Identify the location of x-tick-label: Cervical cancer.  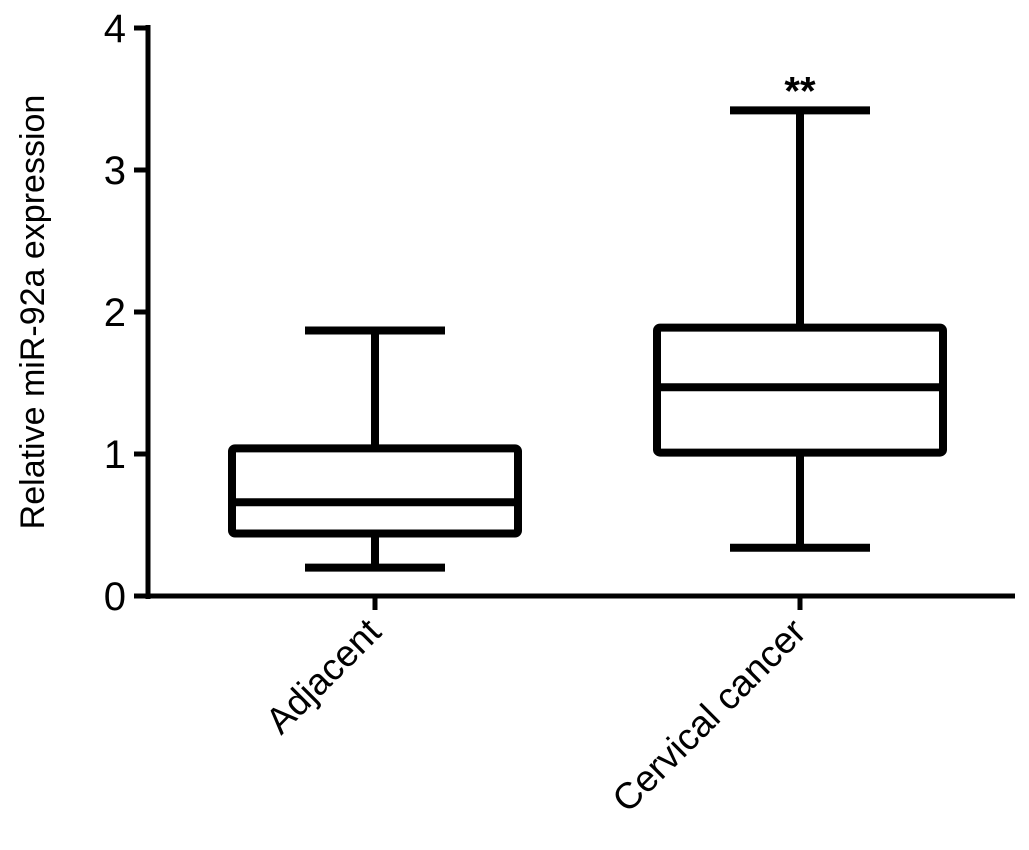
(708, 715).